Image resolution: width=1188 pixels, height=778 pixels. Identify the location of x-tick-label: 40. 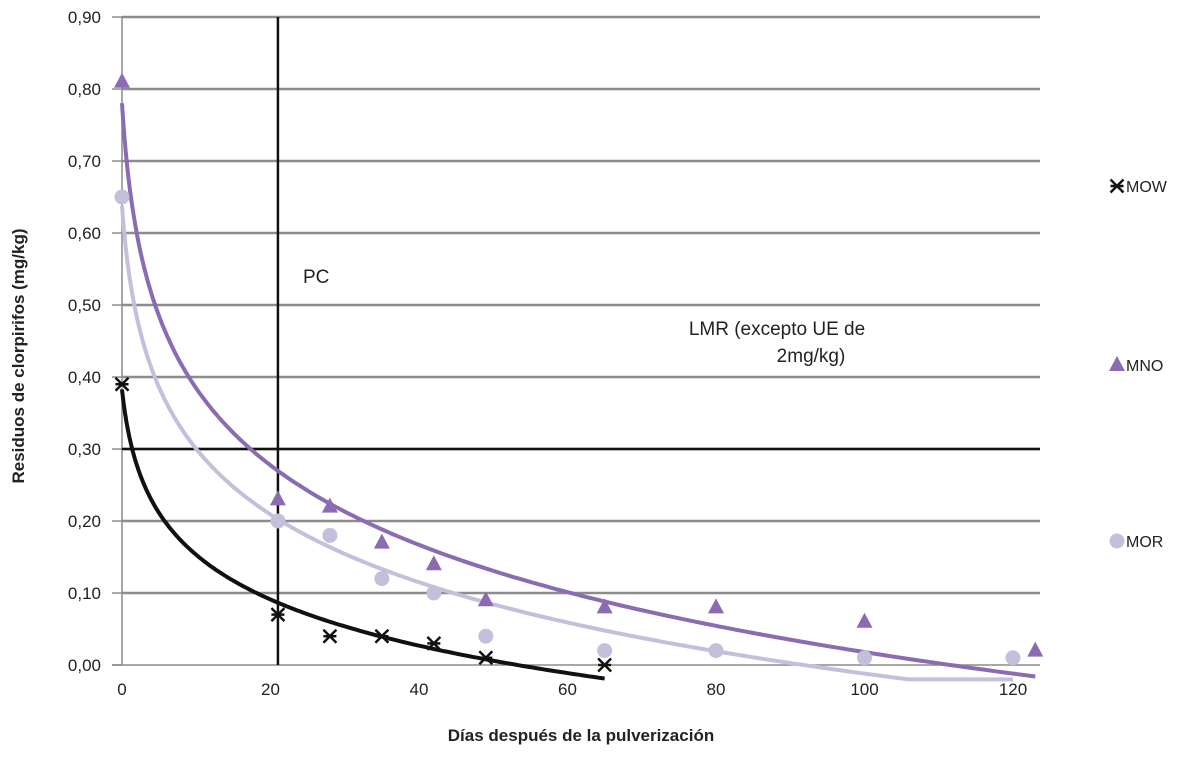
(419, 689).